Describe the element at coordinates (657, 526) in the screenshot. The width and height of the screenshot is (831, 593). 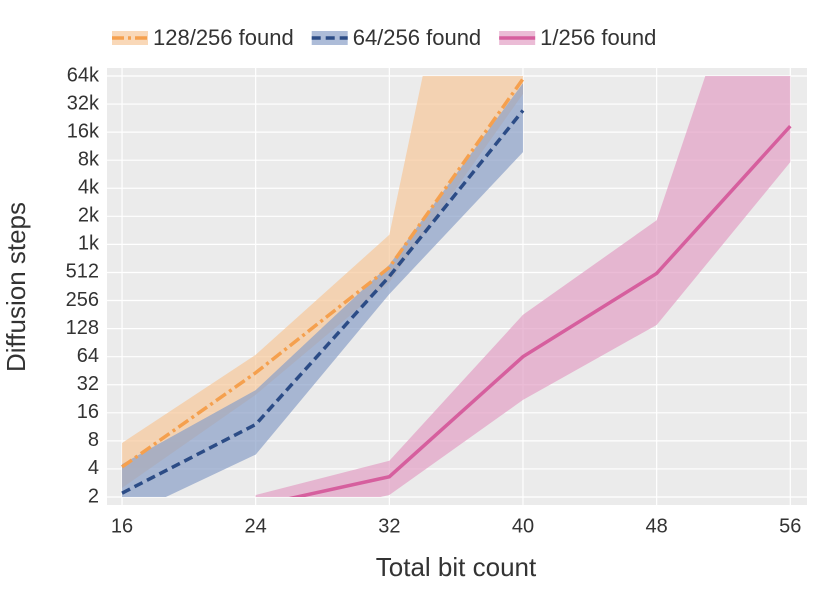
I see `x-tick-label: 48` at that location.